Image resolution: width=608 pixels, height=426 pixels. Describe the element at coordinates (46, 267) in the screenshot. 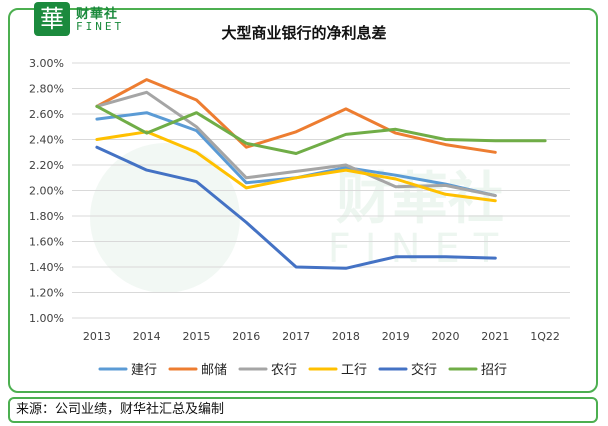

I see `y-tick-label: 1.40%` at that location.